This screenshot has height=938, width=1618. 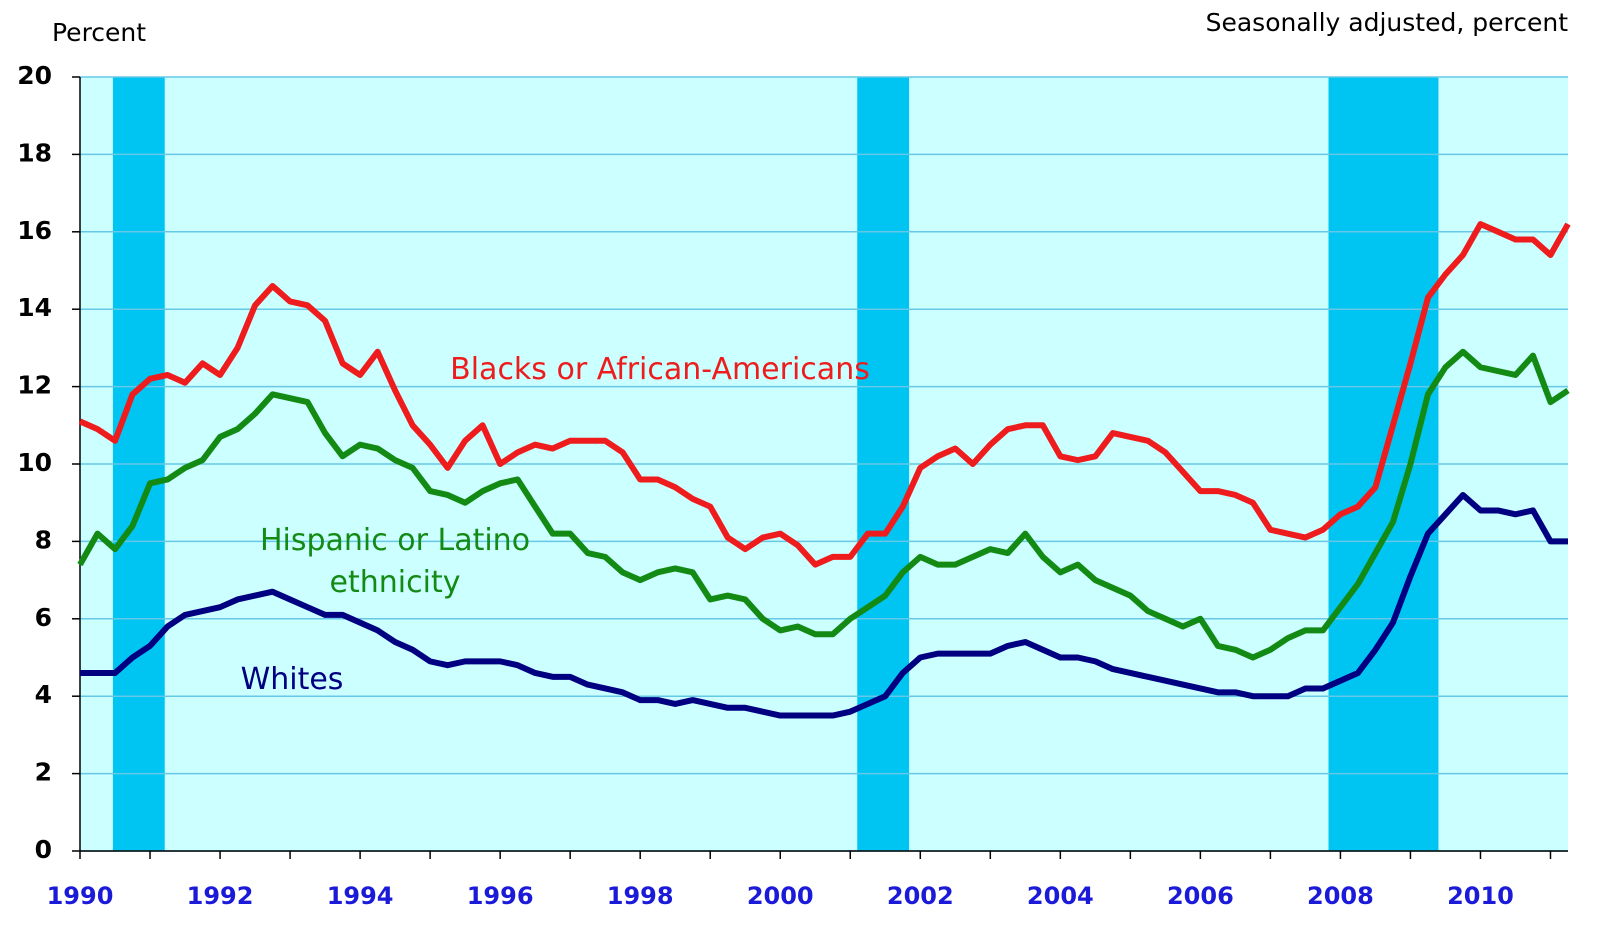 What do you see at coordinates (34, 385) in the screenshot?
I see `y-tick-label: 12` at bounding box center [34, 385].